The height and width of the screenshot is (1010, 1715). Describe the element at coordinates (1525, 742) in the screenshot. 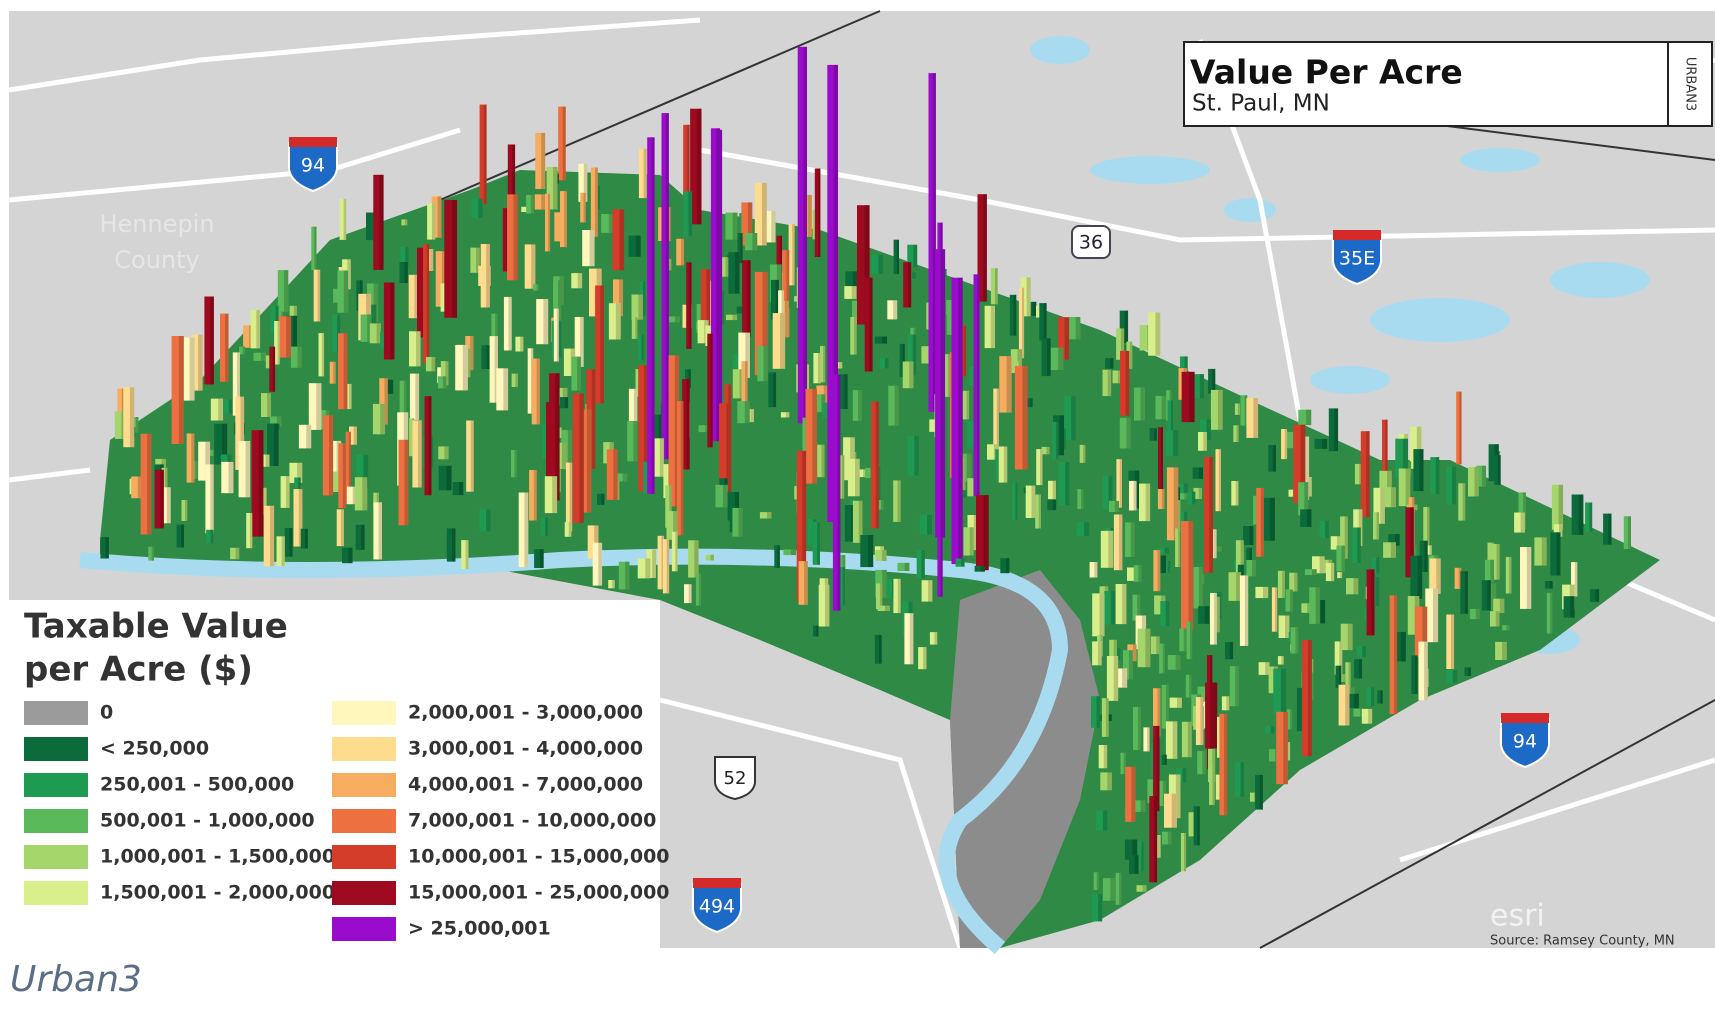

I see `shield-label: 94` at that location.